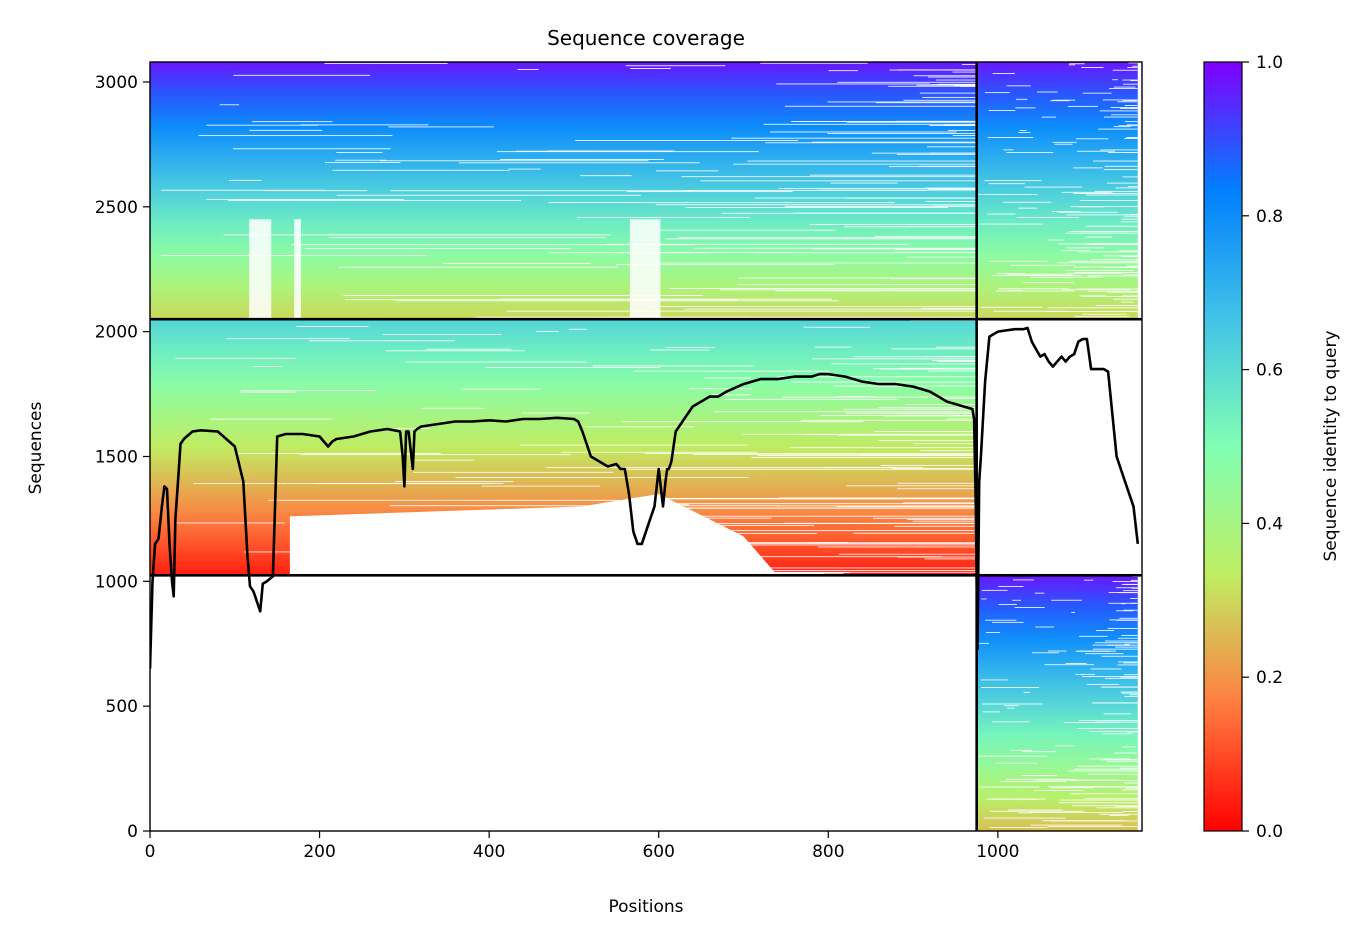 The height and width of the screenshot is (939, 1364). Describe the element at coordinates (116, 83) in the screenshot. I see `y-tick-label: 3000` at that location.